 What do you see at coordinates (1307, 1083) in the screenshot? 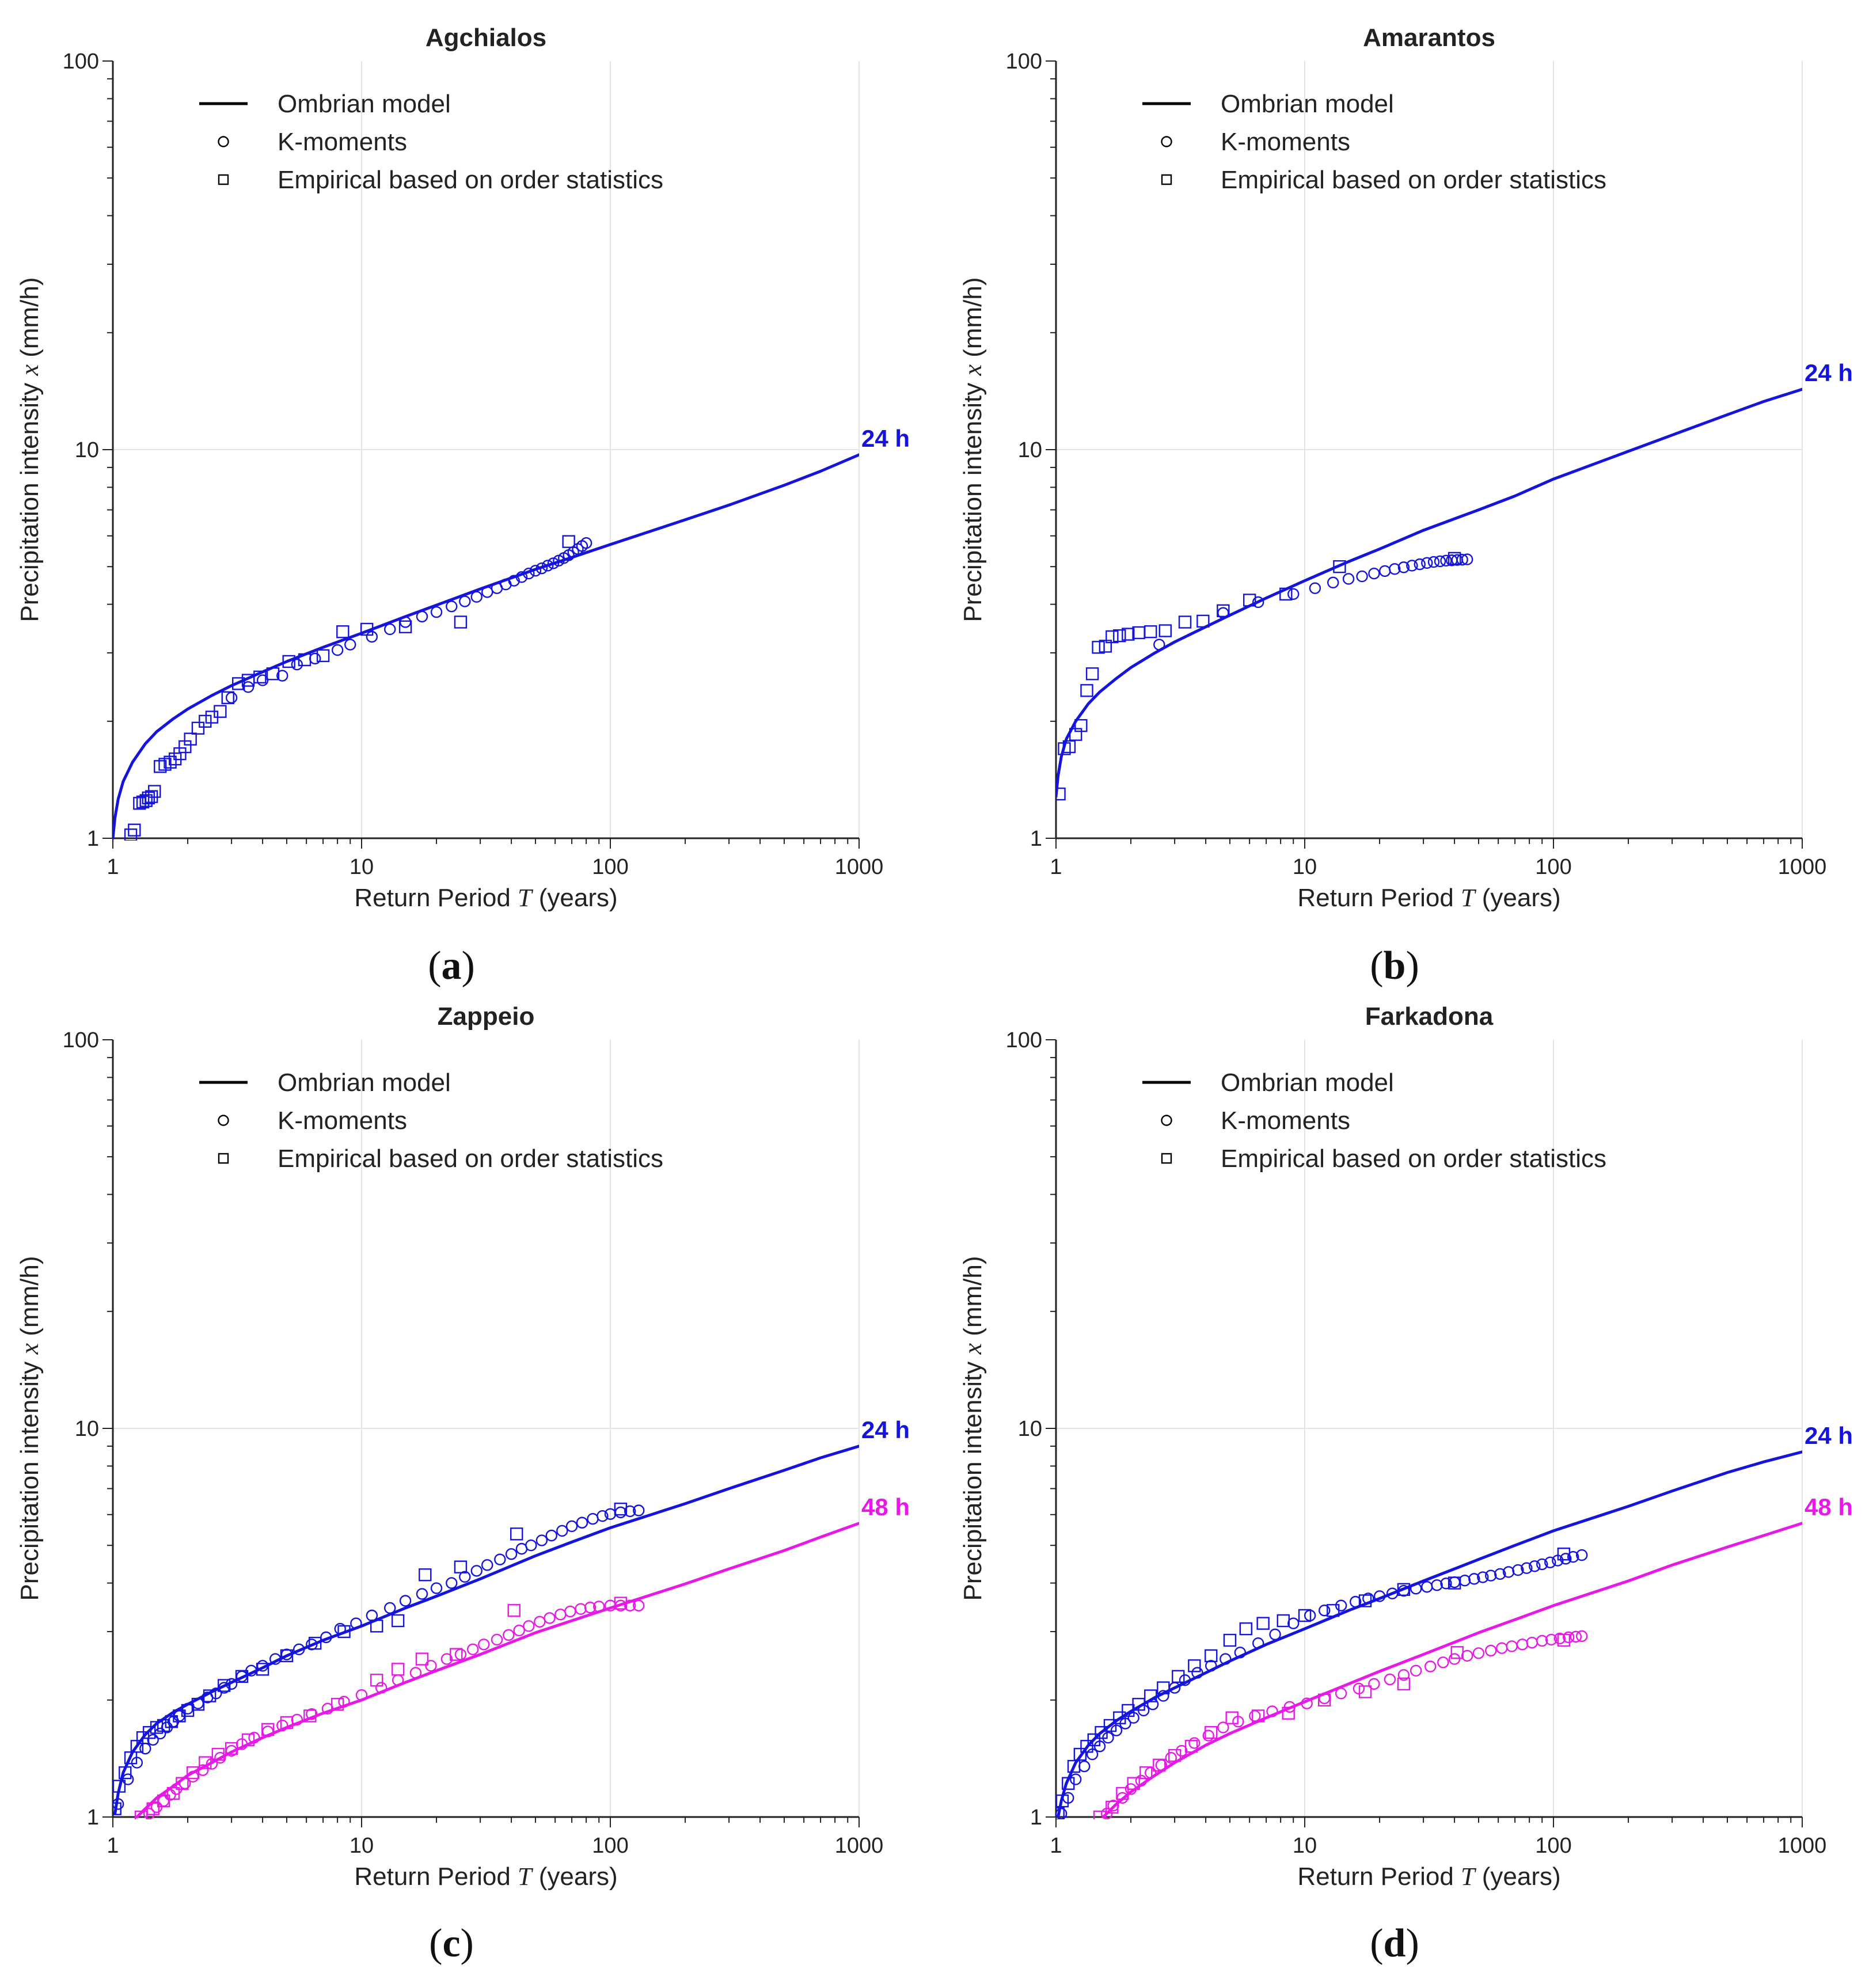
I see `legend-model-label: Ombrian model` at bounding box center [1307, 1083].